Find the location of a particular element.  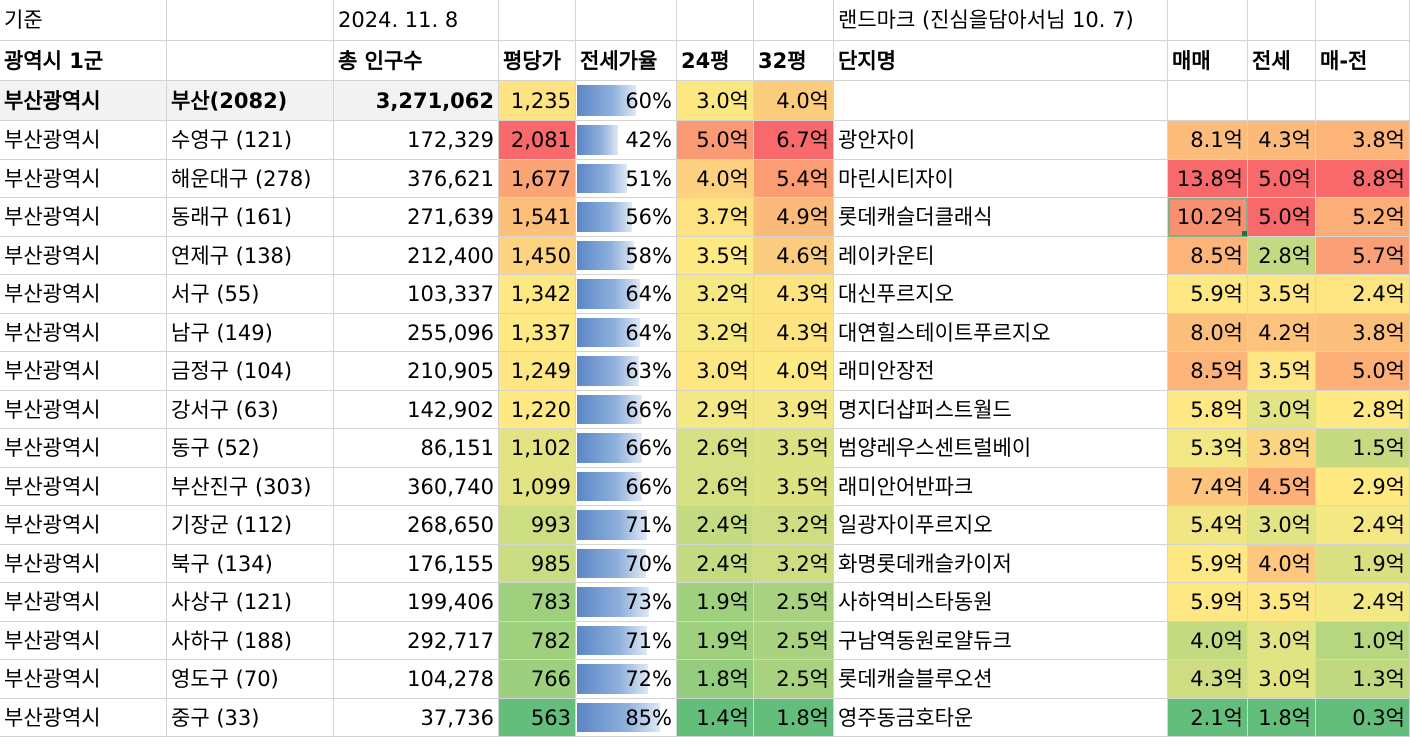

sale-price-cell: 5.3억 is located at coordinates (1208, 448).